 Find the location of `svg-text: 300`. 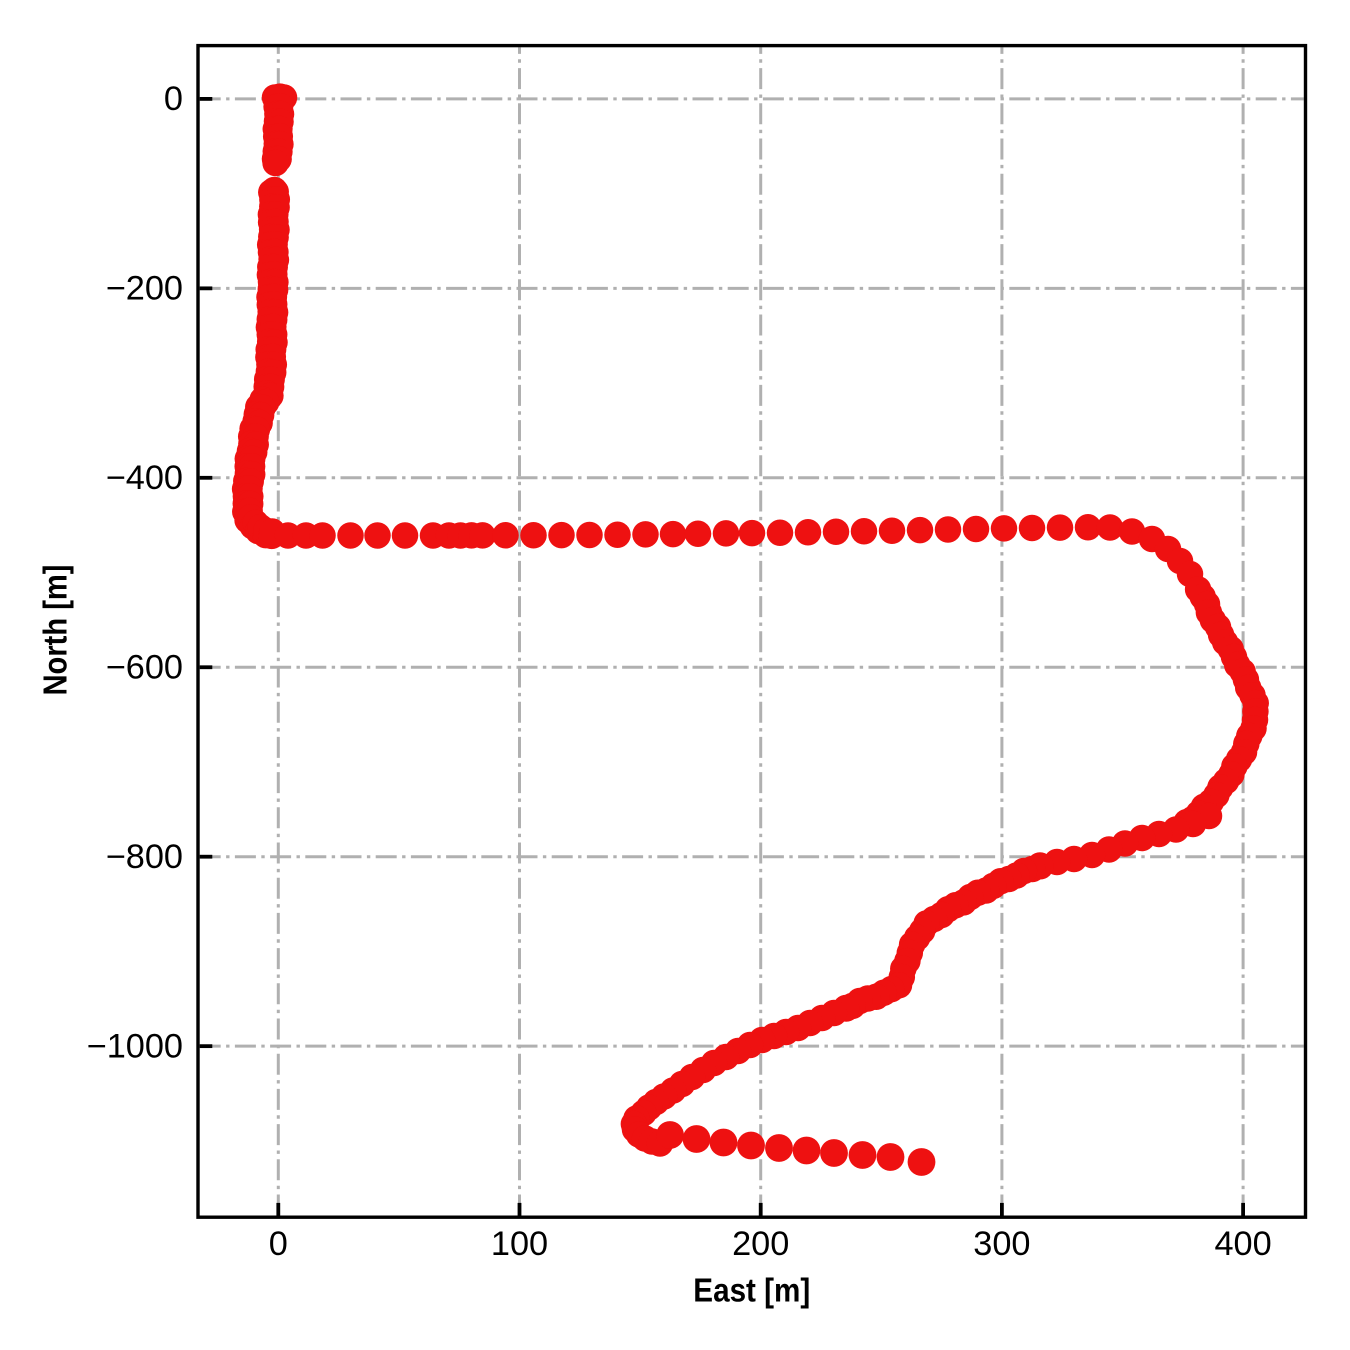

svg-text: 300 is located at coordinates (1001, 1244).